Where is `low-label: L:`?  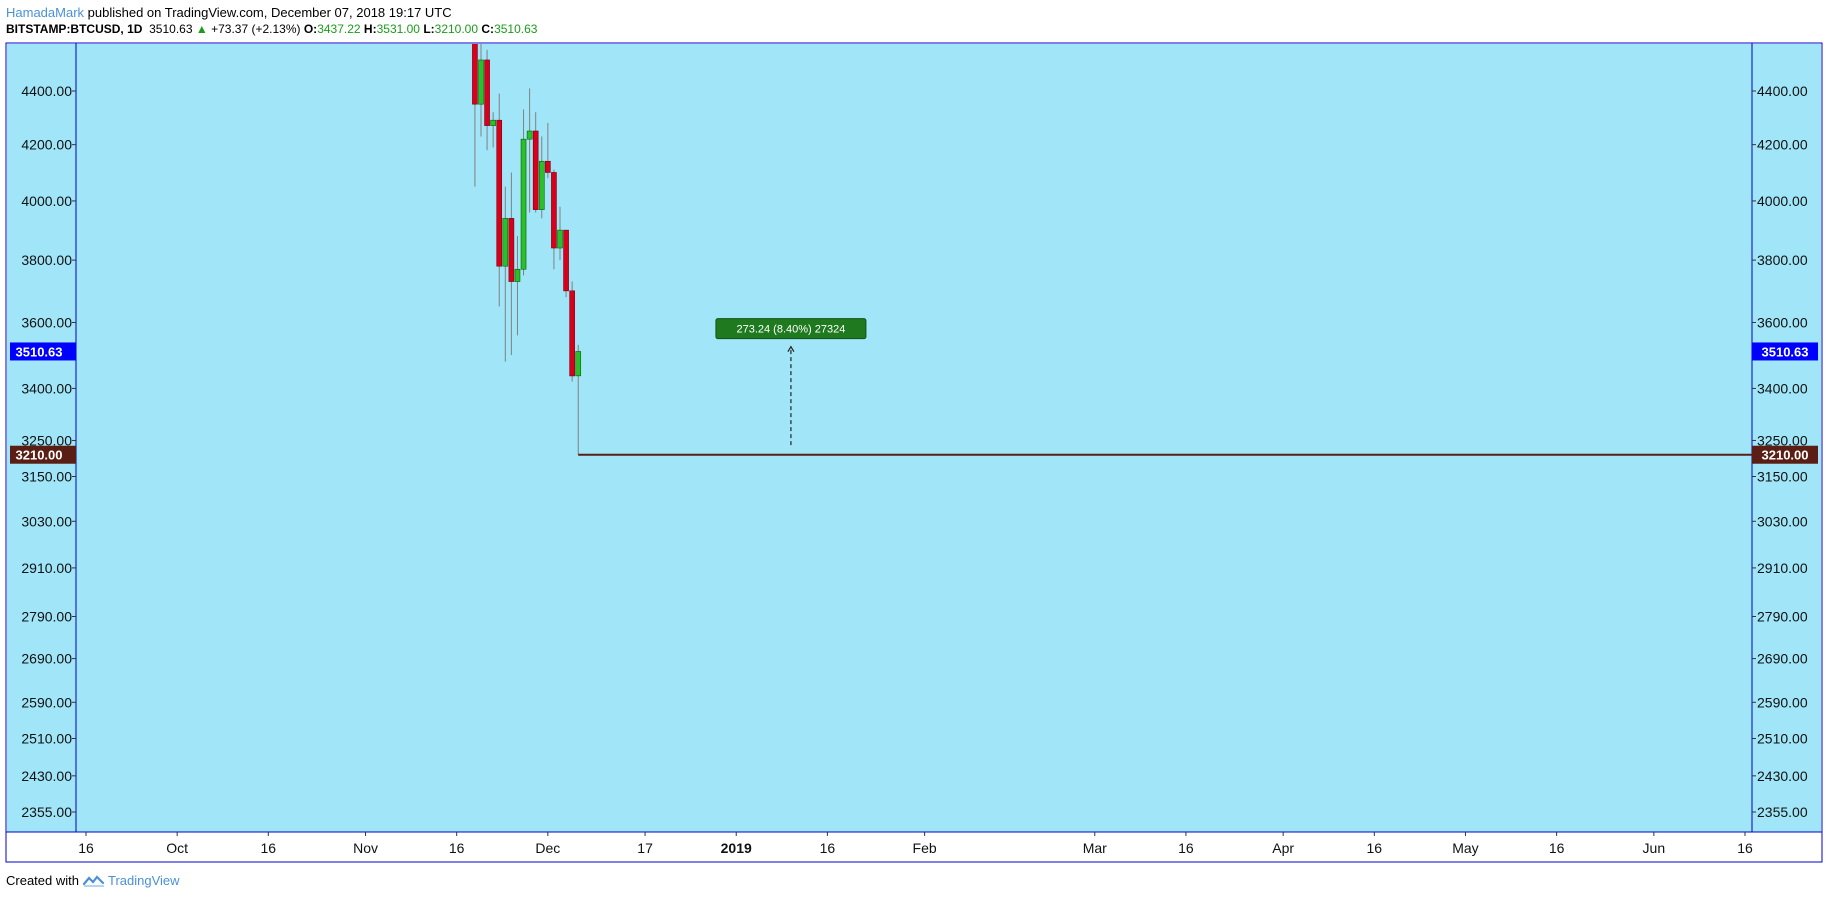
low-label: L: is located at coordinates (429, 29).